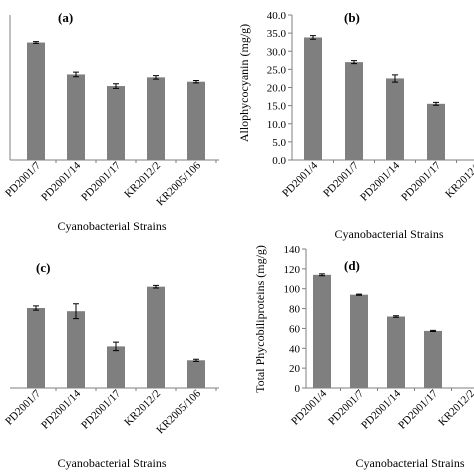 The width and height of the screenshot is (474, 474). I want to click on panel-a-category-label: PD2001/7, so click(23, 179).